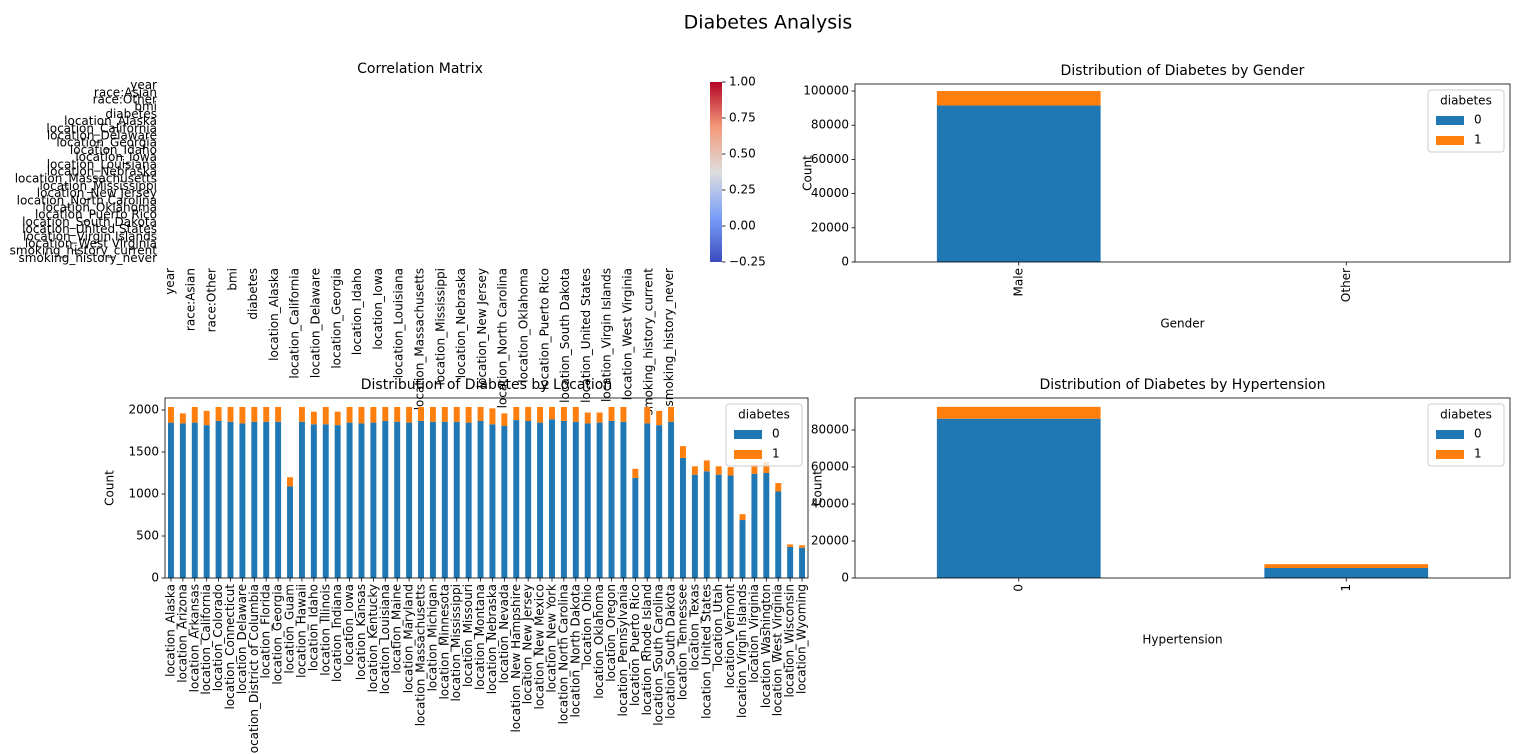 The width and height of the screenshot is (1536, 754). Describe the element at coordinates (766, 646) in the screenshot. I see `x-tick-label: location_Washington` at that location.